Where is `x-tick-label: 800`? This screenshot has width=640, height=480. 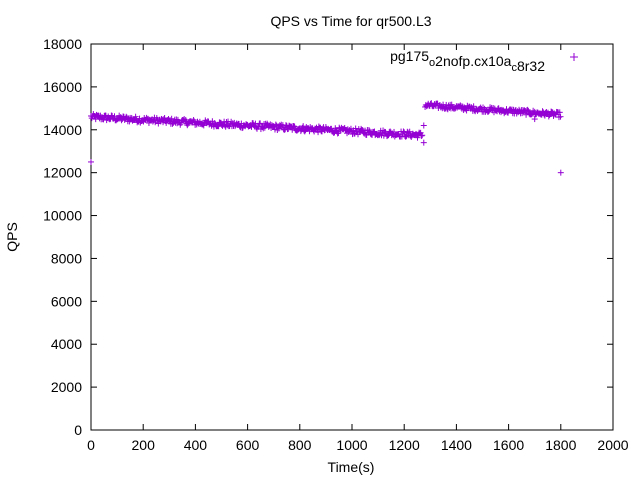
x-tick-label: 800 is located at coordinates (300, 445).